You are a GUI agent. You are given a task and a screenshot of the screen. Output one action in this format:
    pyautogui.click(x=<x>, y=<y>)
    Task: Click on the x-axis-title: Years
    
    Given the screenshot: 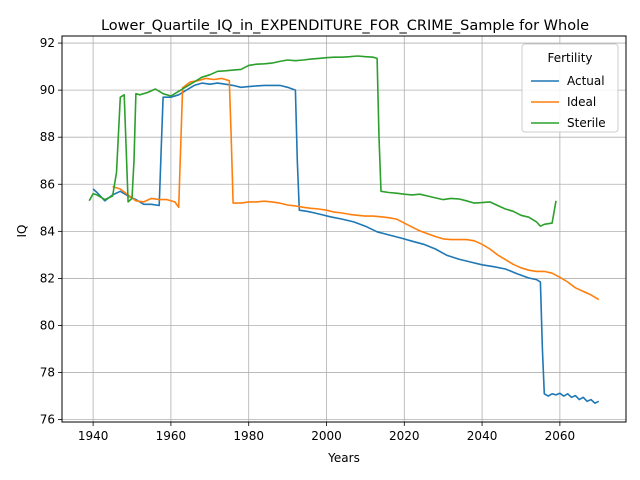 What is the action you would take?
    pyautogui.click(x=343, y=458)
    